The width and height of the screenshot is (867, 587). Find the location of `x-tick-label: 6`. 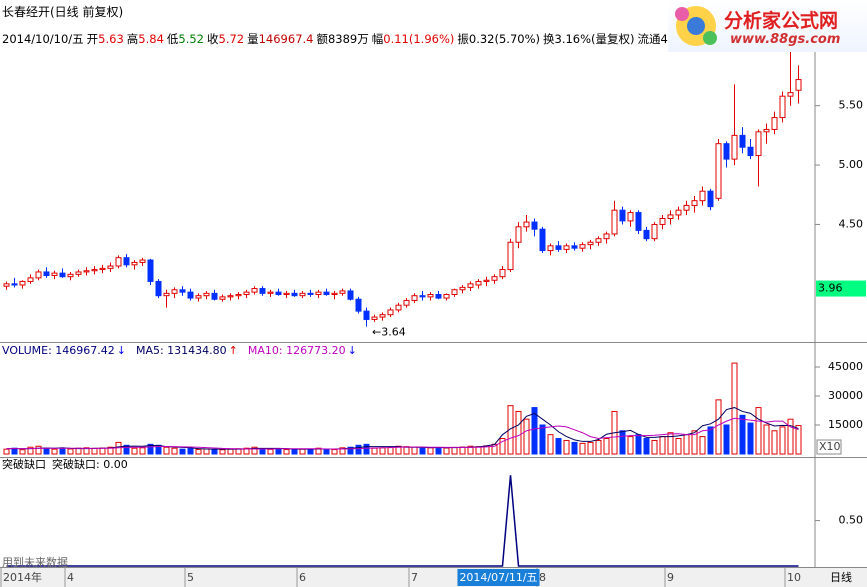

x-tick-label: 6 is located at coordinates (302, 577).